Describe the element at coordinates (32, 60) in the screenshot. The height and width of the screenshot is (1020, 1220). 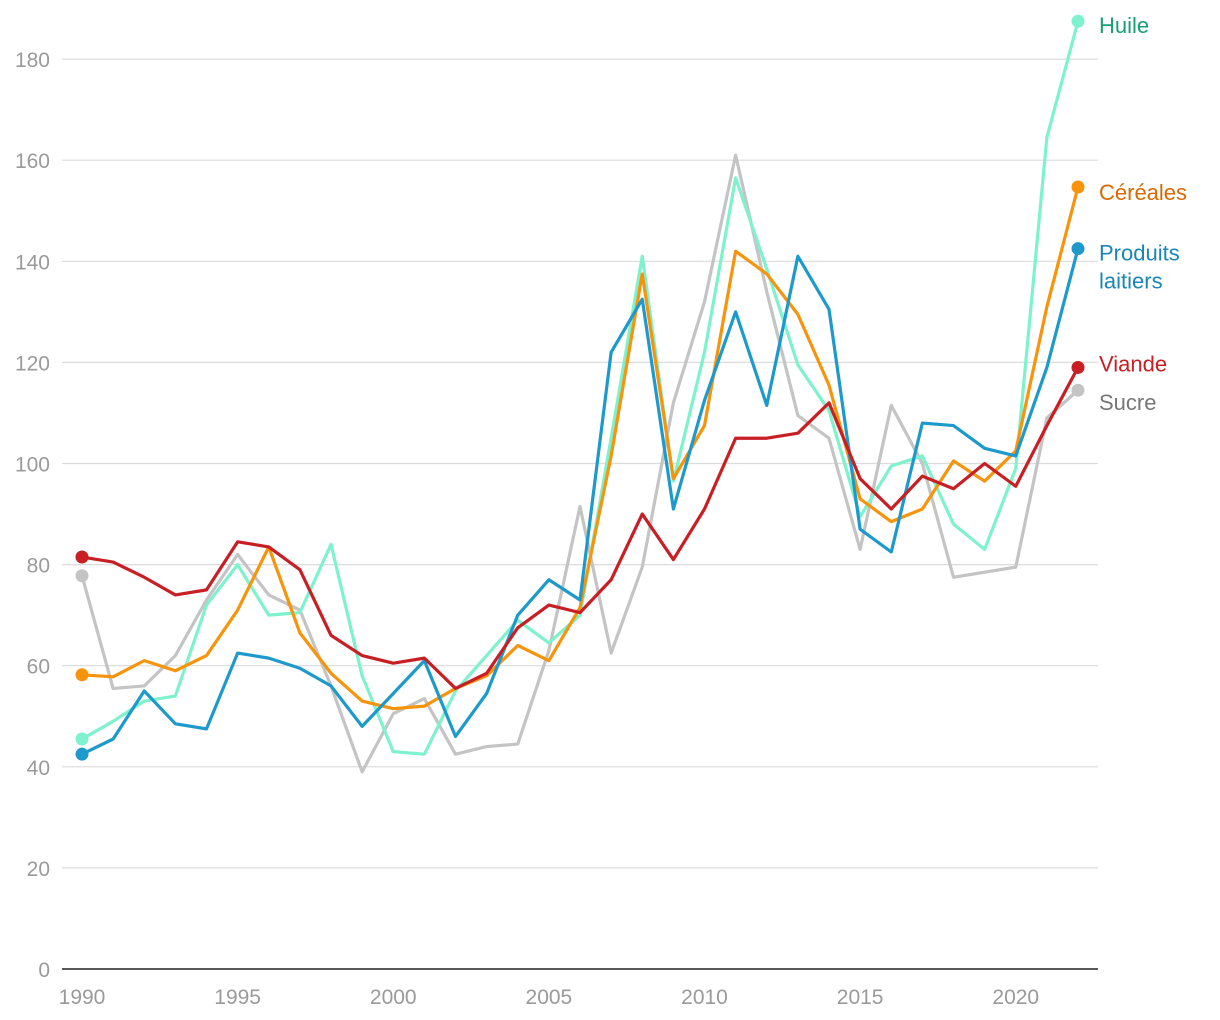
I see `y-tick-label: 180` at that location.